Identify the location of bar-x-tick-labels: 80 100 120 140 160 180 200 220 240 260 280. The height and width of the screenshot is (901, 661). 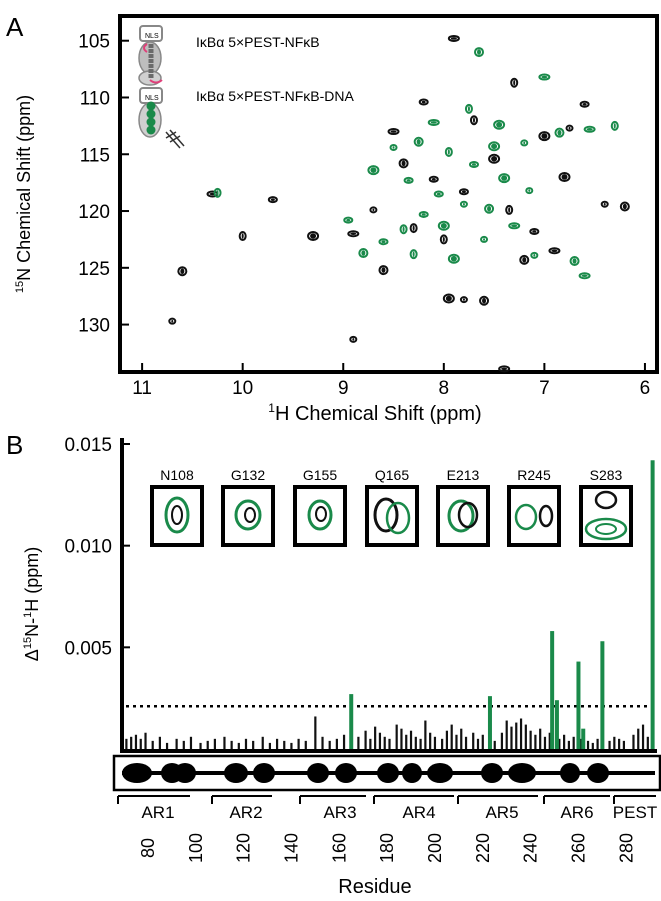
(387, 848).